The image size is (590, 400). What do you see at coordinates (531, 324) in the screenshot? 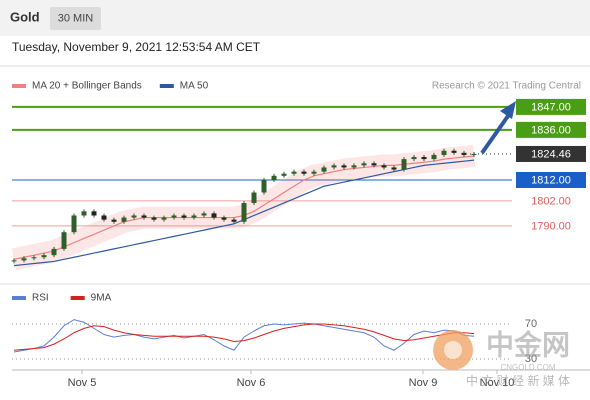
I see `y-tick-label: 70` at bounding box center [531, 324].